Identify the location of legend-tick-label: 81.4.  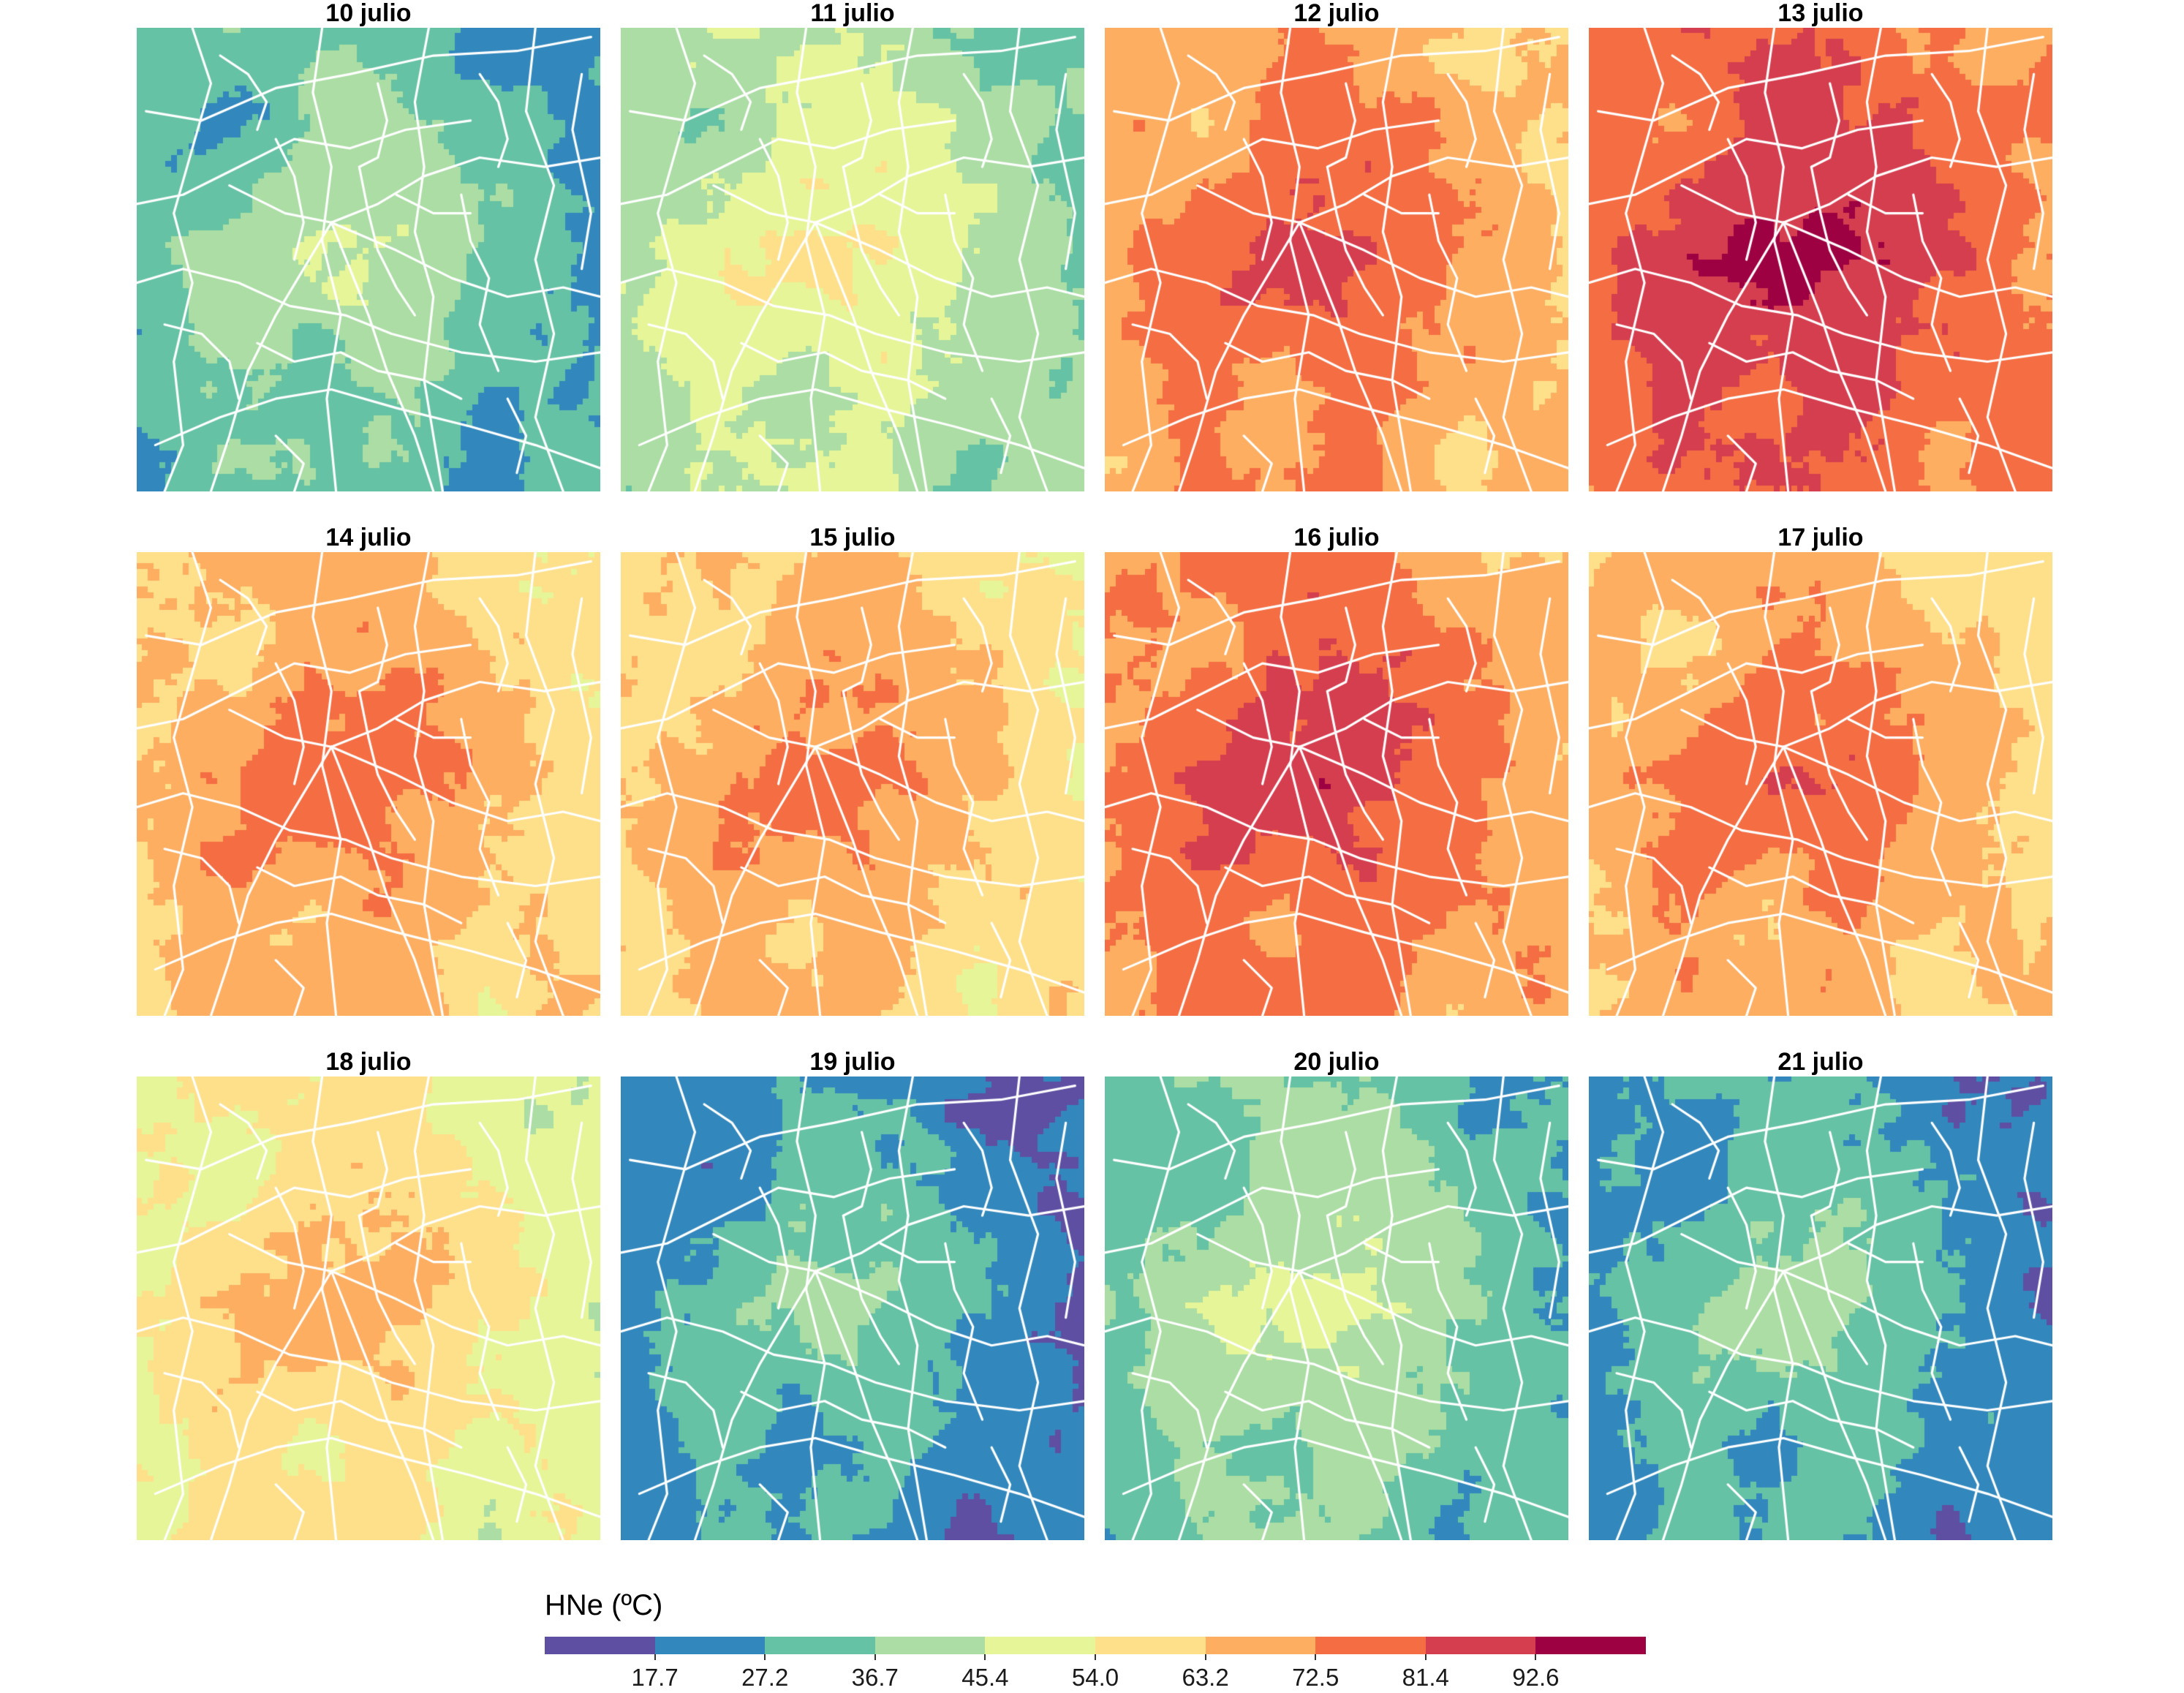
(1425, 1677).